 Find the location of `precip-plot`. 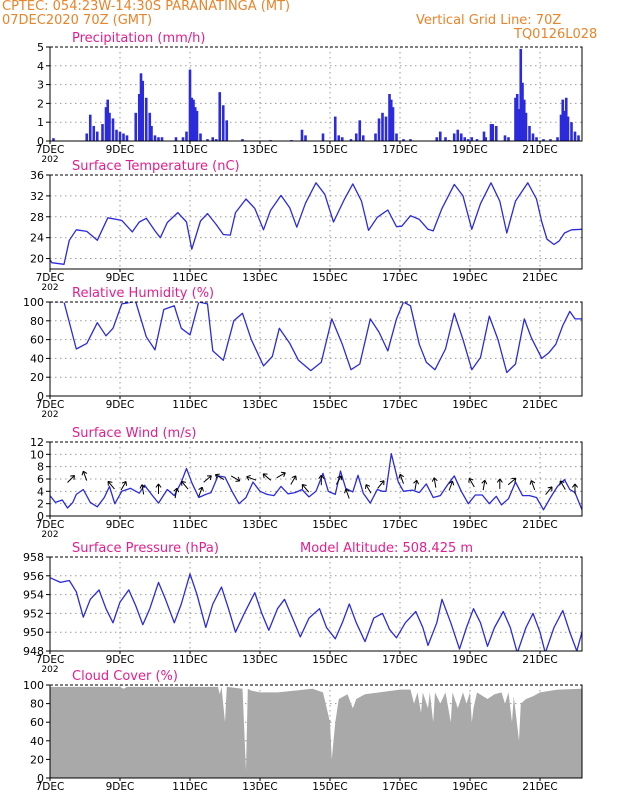

precip-plot is located at coordinates (316, 94).